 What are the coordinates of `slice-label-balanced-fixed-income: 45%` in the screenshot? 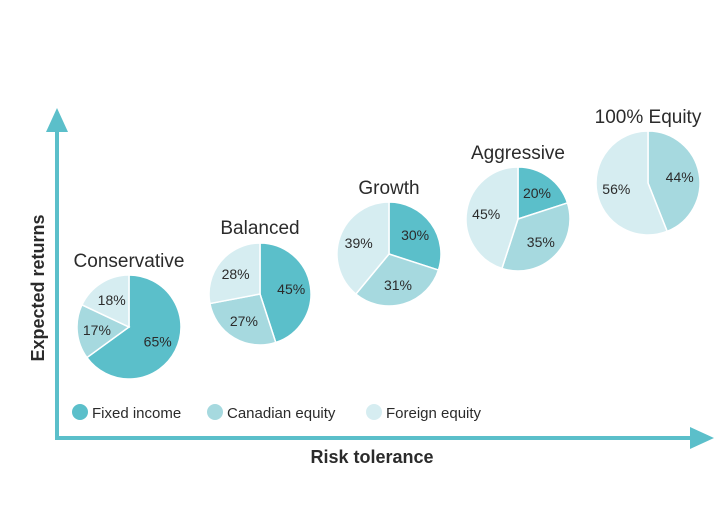 It's located at (291, 289).